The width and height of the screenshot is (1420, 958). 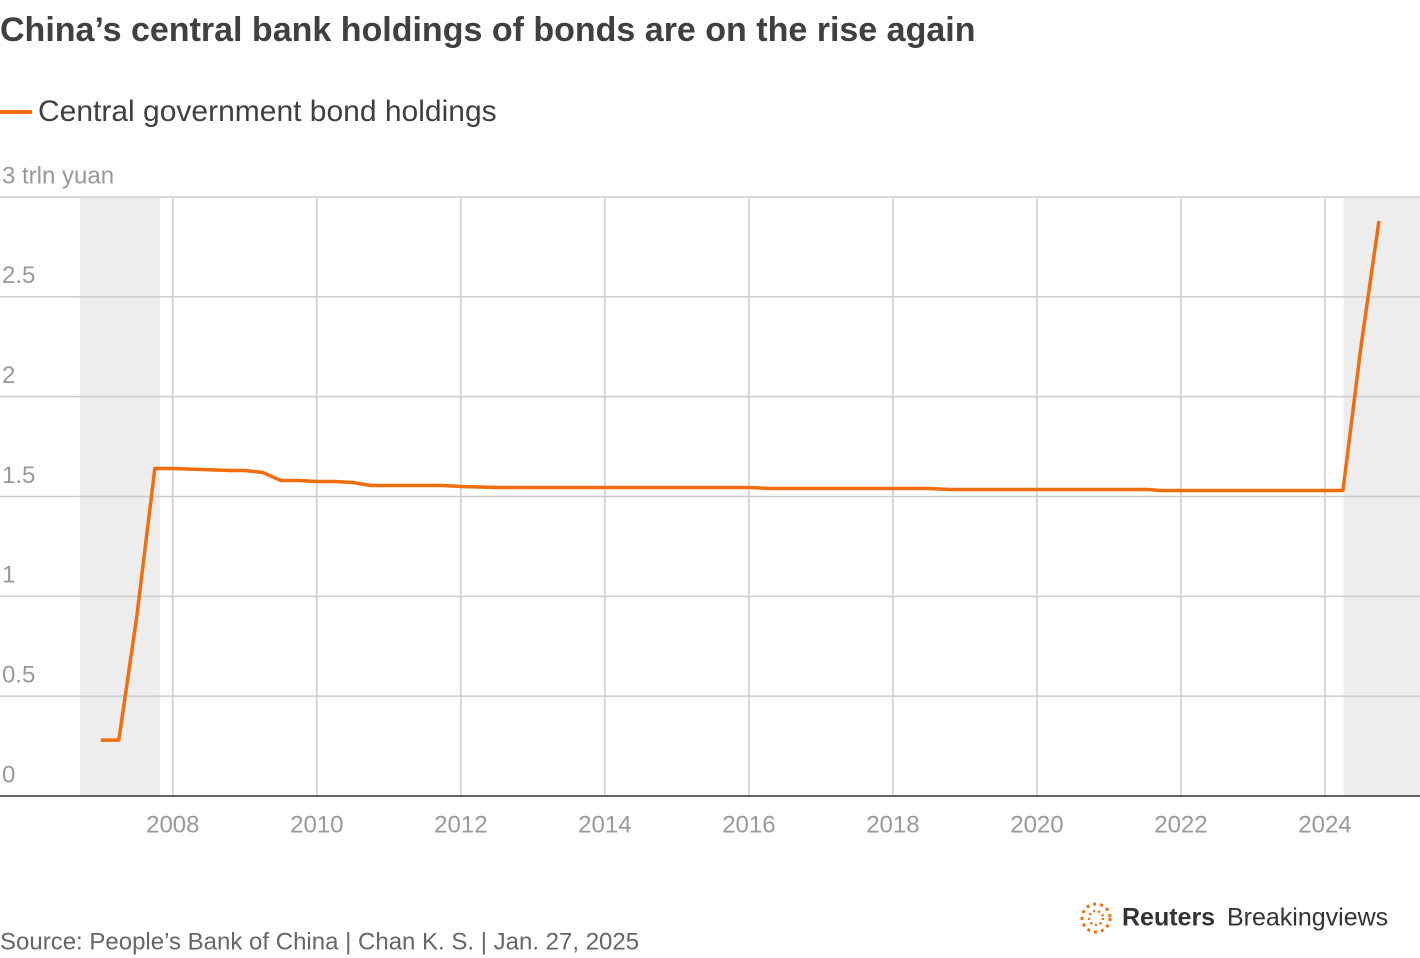 I want to click on brand-logo, so click(x=1096, y=918).